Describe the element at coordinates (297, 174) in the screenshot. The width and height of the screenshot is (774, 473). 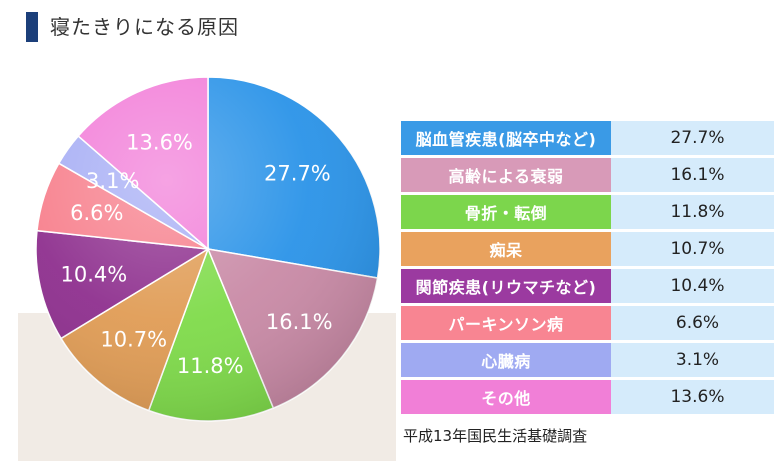
I see `pie-percent-label-0: 27.7%` at that location.